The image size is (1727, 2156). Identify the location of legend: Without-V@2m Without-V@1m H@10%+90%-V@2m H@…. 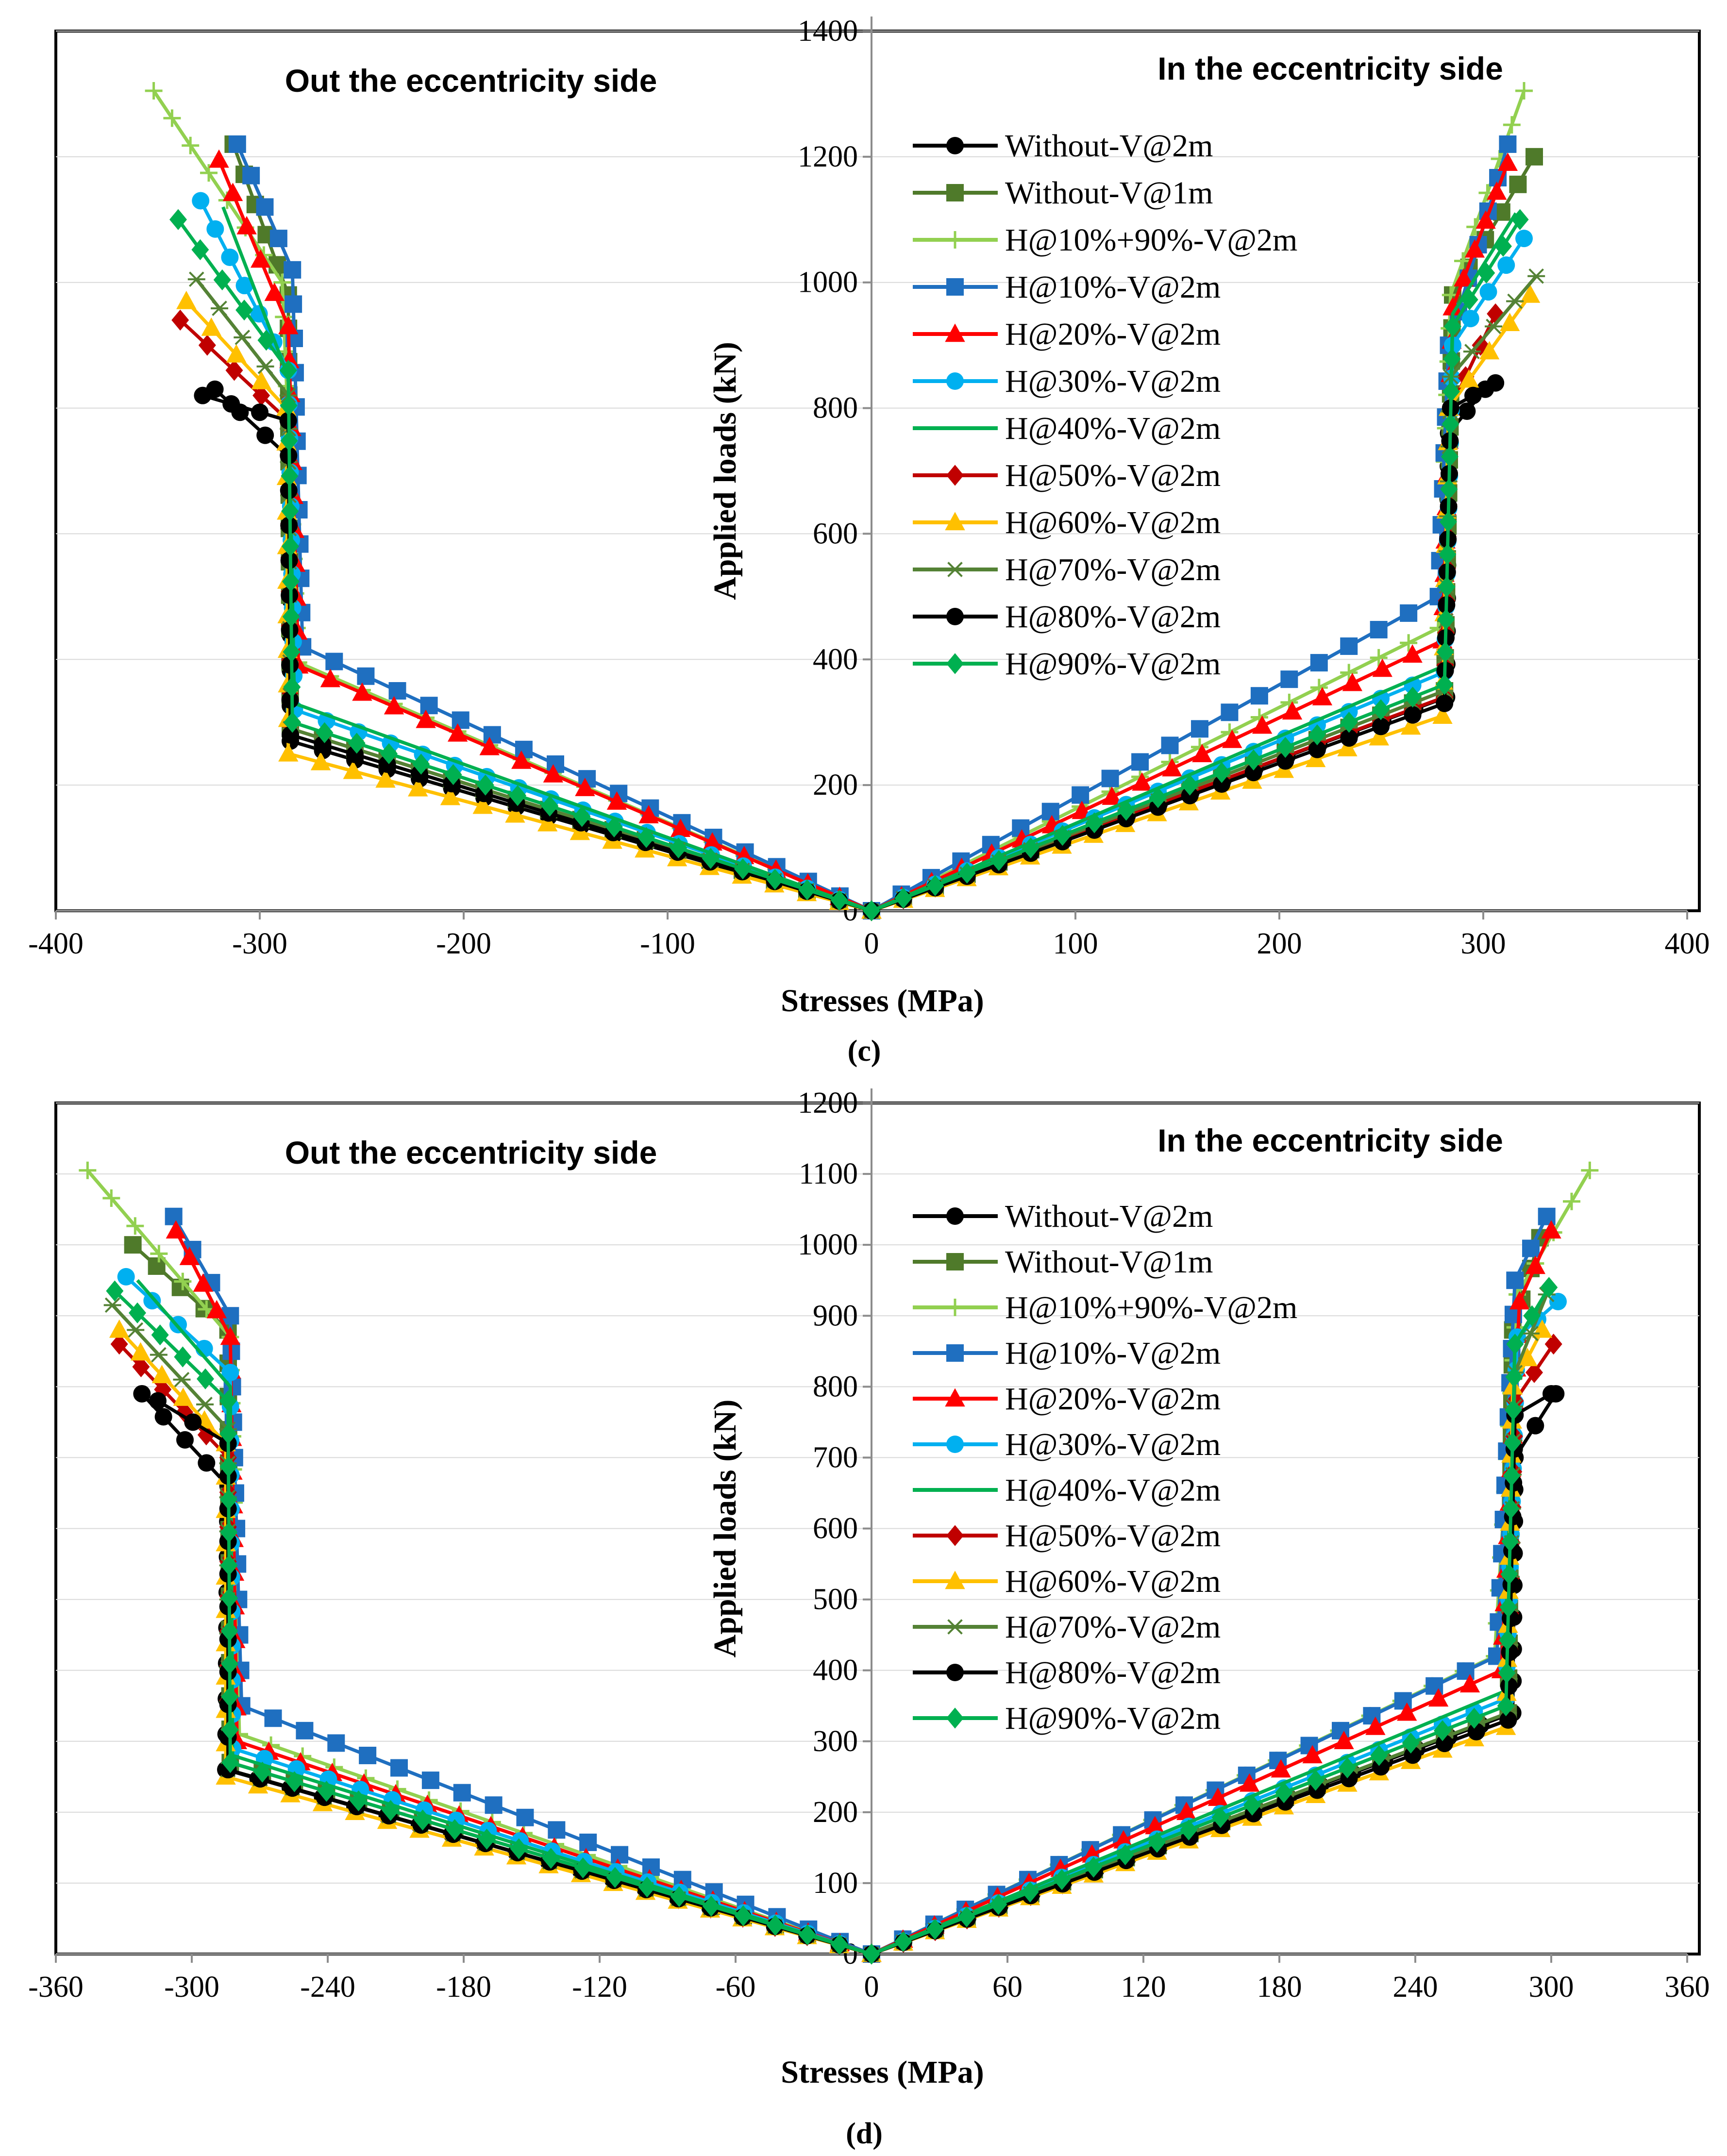
(1105, 405).